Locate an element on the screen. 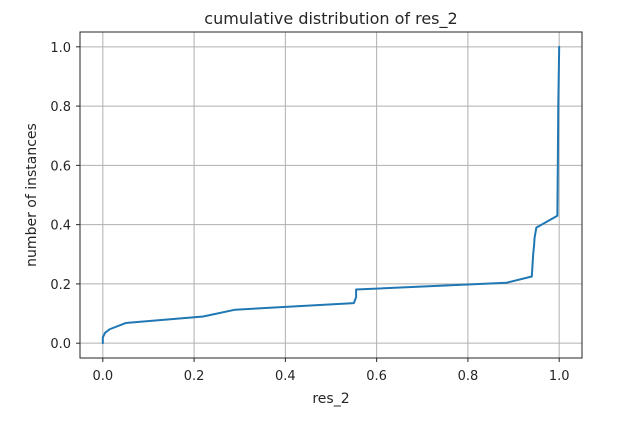  x-tick-label: 0.6 is located at coordinates (376, 376).